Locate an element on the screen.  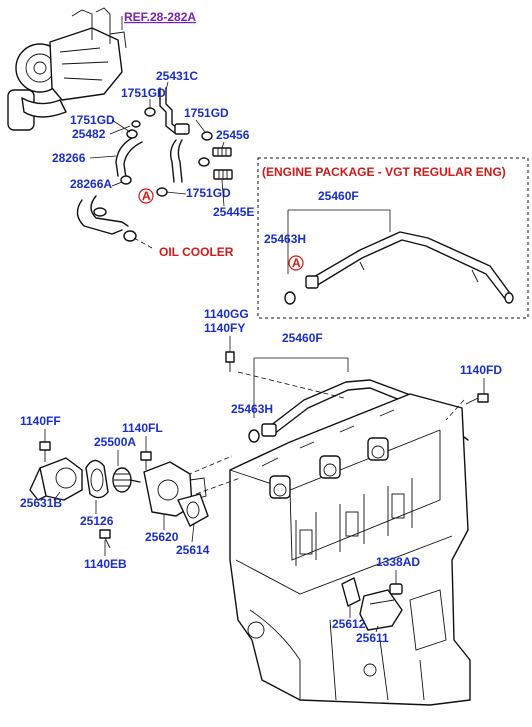
part-1751gd-c: 1751GD is located at coordinates (92, 120).